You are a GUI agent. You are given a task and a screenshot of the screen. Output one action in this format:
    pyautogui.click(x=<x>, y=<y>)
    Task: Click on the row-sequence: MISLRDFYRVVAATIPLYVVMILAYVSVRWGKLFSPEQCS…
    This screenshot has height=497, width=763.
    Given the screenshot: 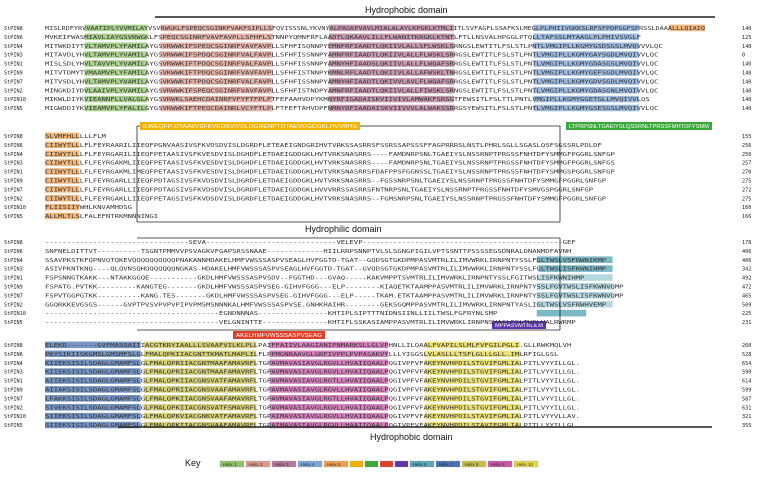 What is the action you would take?
    pyautogui.click(x=375, y=29)
    